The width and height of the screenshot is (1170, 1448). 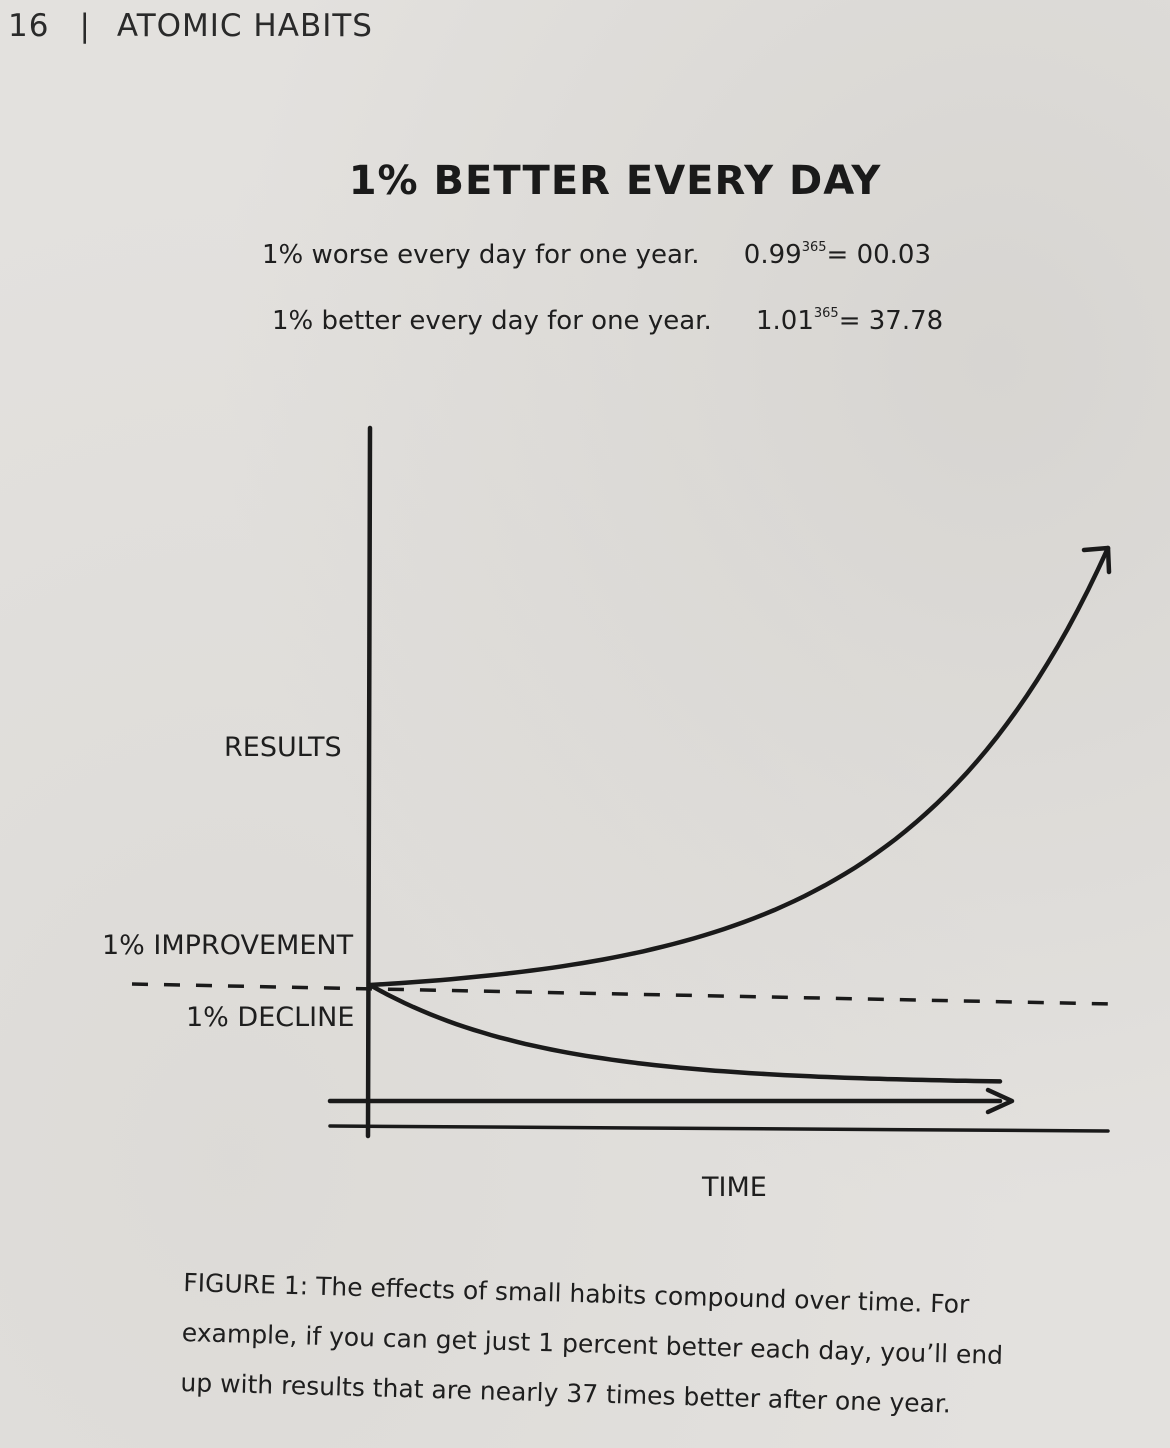 What do you see at coordinates (244, 26) in the screenshot?
I see `book-title: ATOMIC HABITS` at bounding box center [244, 26].